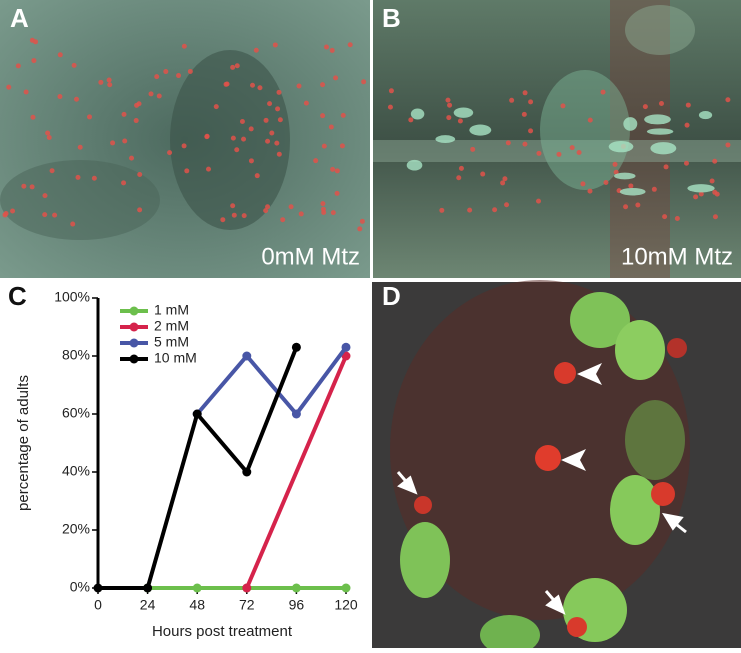  What do you see at coordinates (76, 471) in the screenshot?
I see `y-tick-label: 40%` at bounding box center [76, 471].